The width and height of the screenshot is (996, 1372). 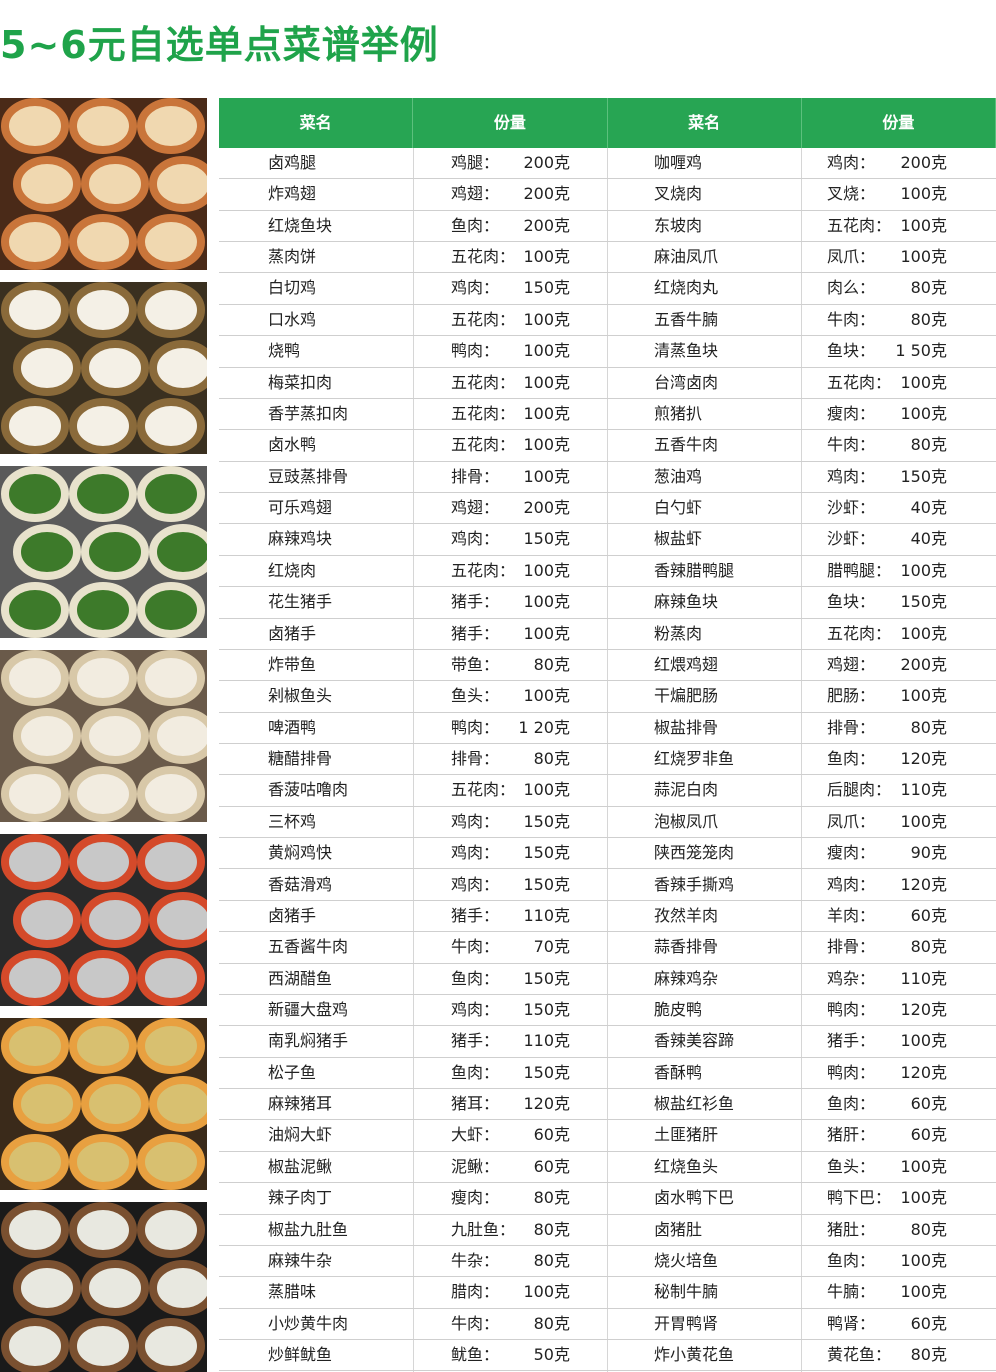 What do you see at coordinates (686, 1260) in the screenshot?
I see `dish-name: 烧火培鱼` at bounding box center [686, 1260].